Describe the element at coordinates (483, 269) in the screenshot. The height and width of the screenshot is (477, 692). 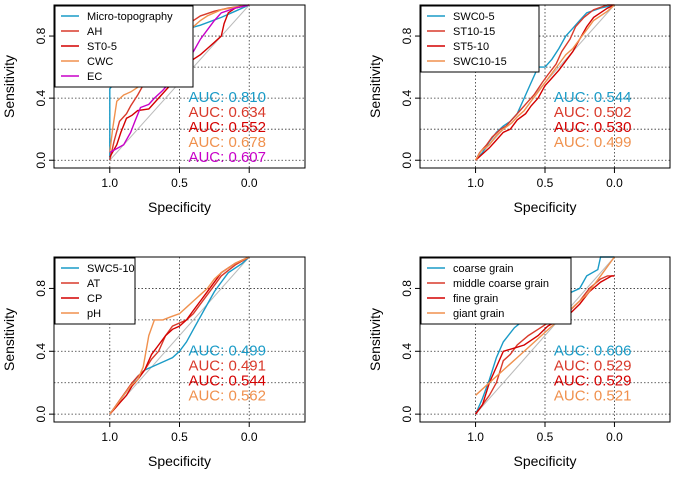
I see `legend-label: coarse grain` at that location.